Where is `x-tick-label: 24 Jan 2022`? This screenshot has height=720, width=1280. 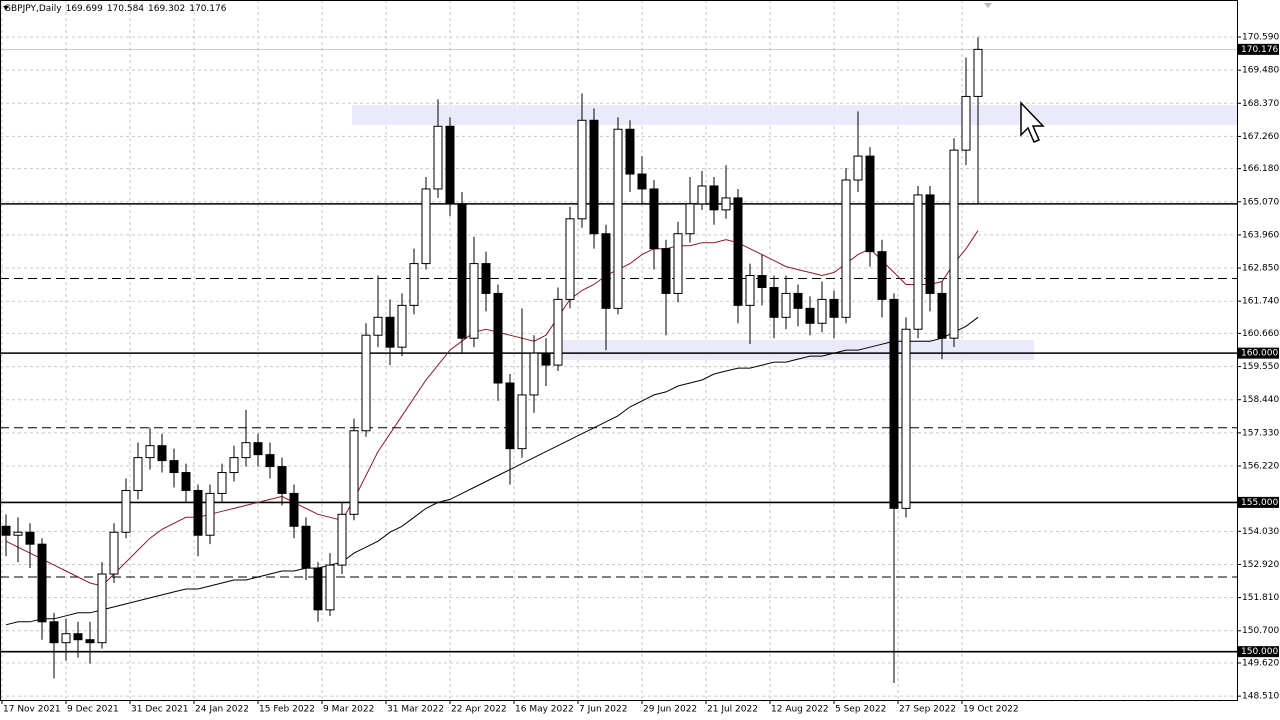
x-tick-label: 24 Jan 2022 is located at coordinates (222, 710).